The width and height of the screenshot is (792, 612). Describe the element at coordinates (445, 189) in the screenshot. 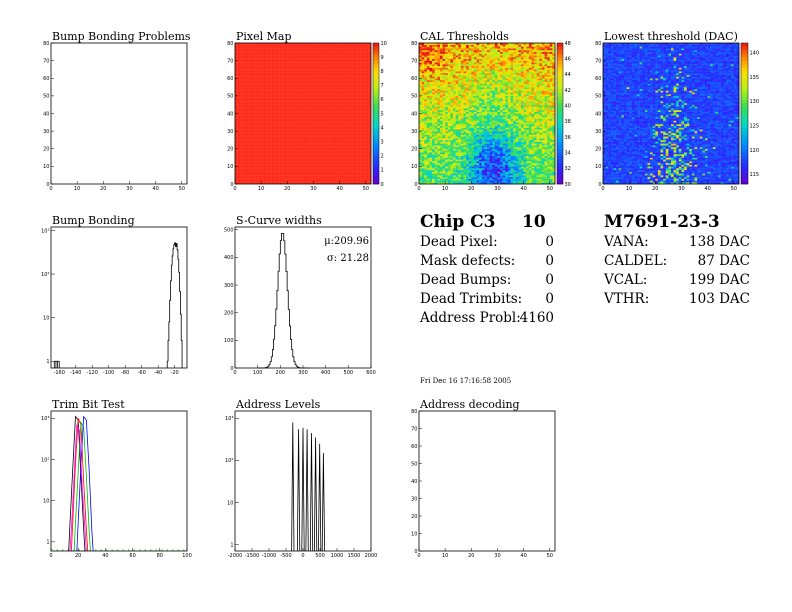

I see `x-tick-label: 10` at that location.